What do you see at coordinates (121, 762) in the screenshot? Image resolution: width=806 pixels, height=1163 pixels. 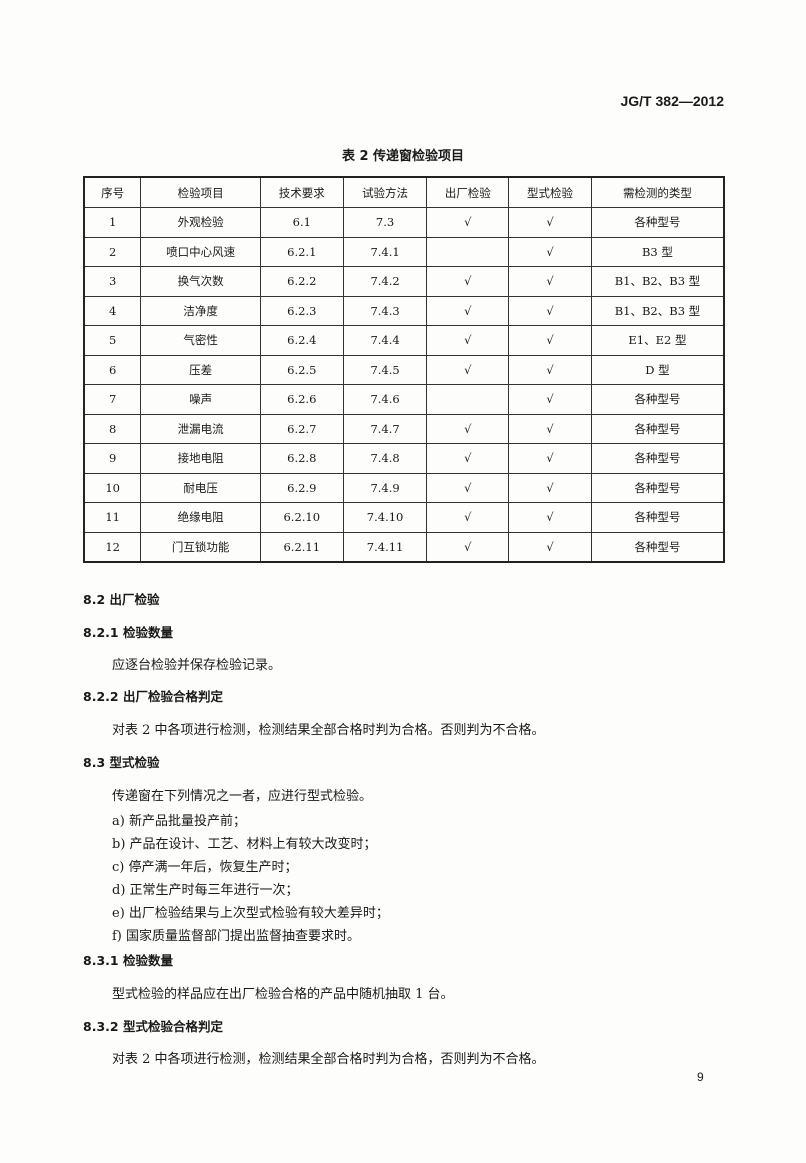 I see `section-8-3: 8.3 型式检验` at bounding box center [121, 762].